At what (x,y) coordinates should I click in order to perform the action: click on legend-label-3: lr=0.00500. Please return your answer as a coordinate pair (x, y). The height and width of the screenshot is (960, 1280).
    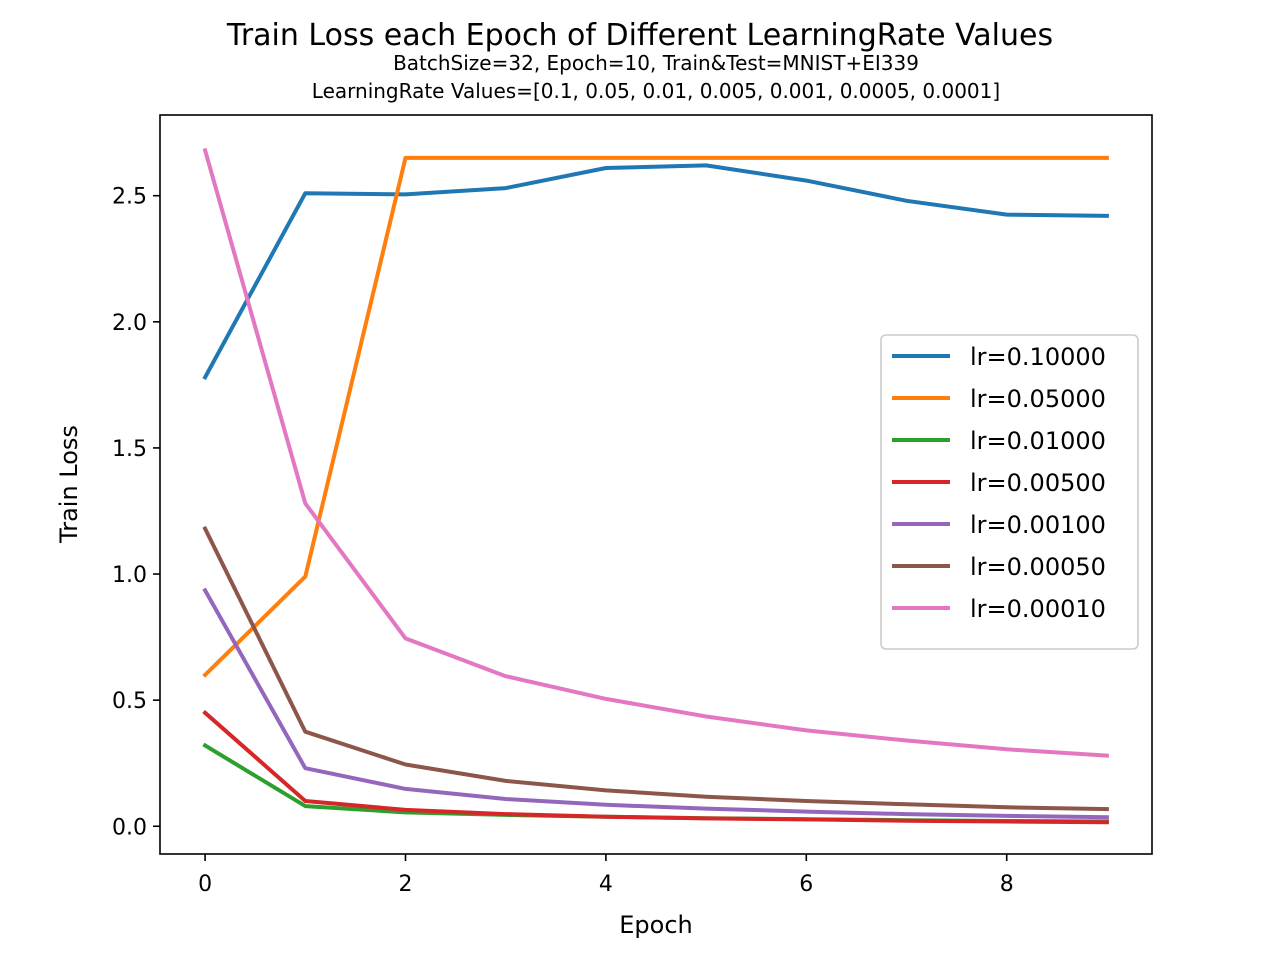
    Looking at the image, I should click on (1038, 483).